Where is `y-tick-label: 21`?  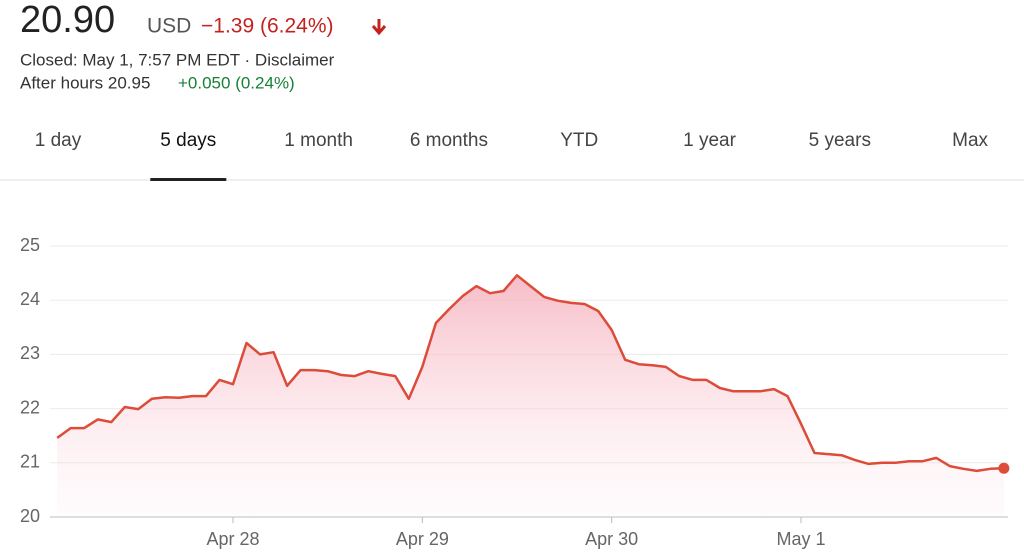
y-tick-label: 21 is located at coordinates (30, 462).